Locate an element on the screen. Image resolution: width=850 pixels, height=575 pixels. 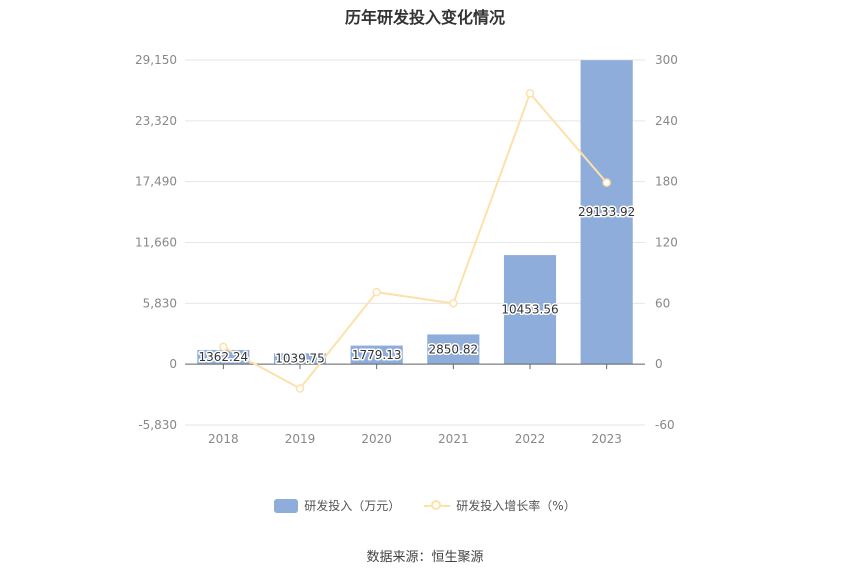
right-tick-label: 300 is located at coordinates (666, 60).